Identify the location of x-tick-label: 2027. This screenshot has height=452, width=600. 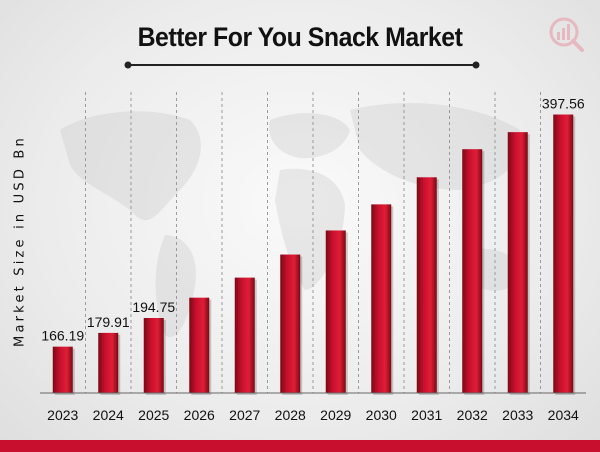
(244, 415).